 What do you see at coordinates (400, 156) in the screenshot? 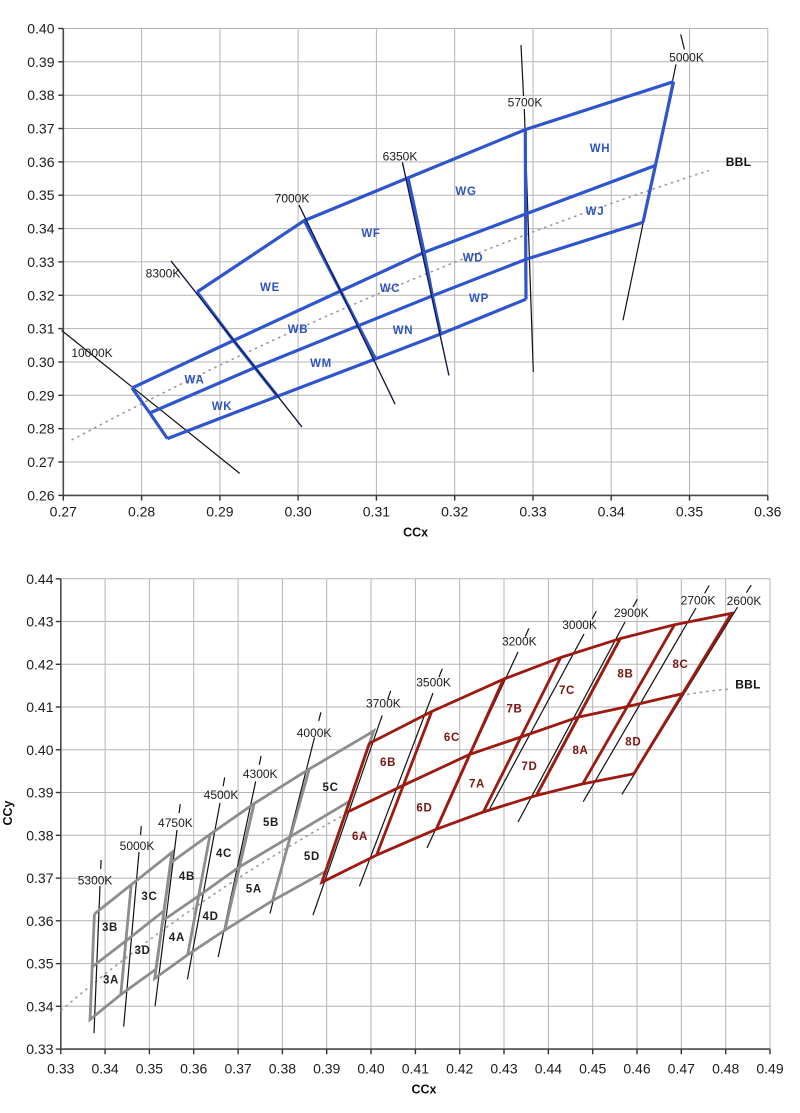
I see `svg-text: 6350K` at bounding box center [400, 156].